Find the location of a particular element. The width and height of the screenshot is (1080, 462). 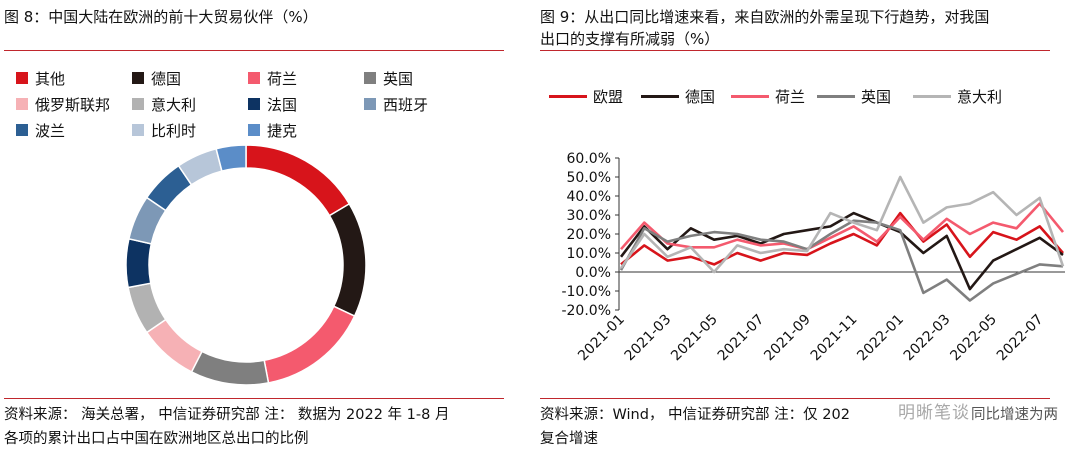

watermark: 明晰笔谈 is located at coordinates (934, 413).